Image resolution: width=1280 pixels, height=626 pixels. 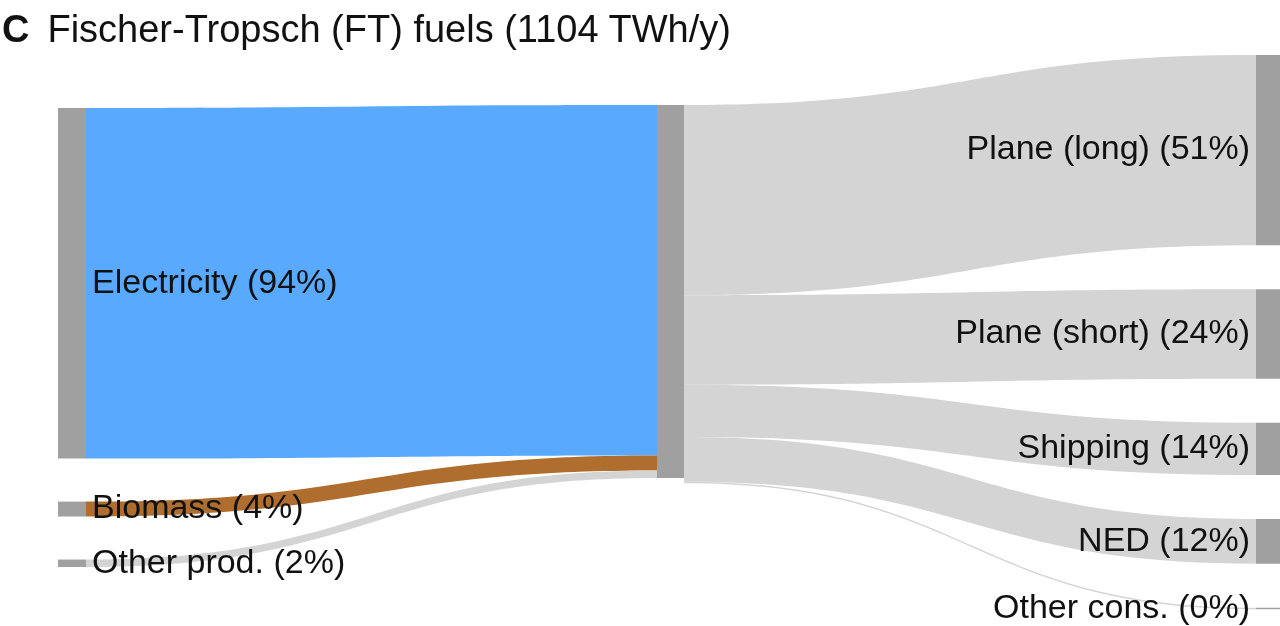 What do you see at coordinates (165, 280) in the screenshot?
I see `category-label: Electricity` at bounding box center [165, 280].